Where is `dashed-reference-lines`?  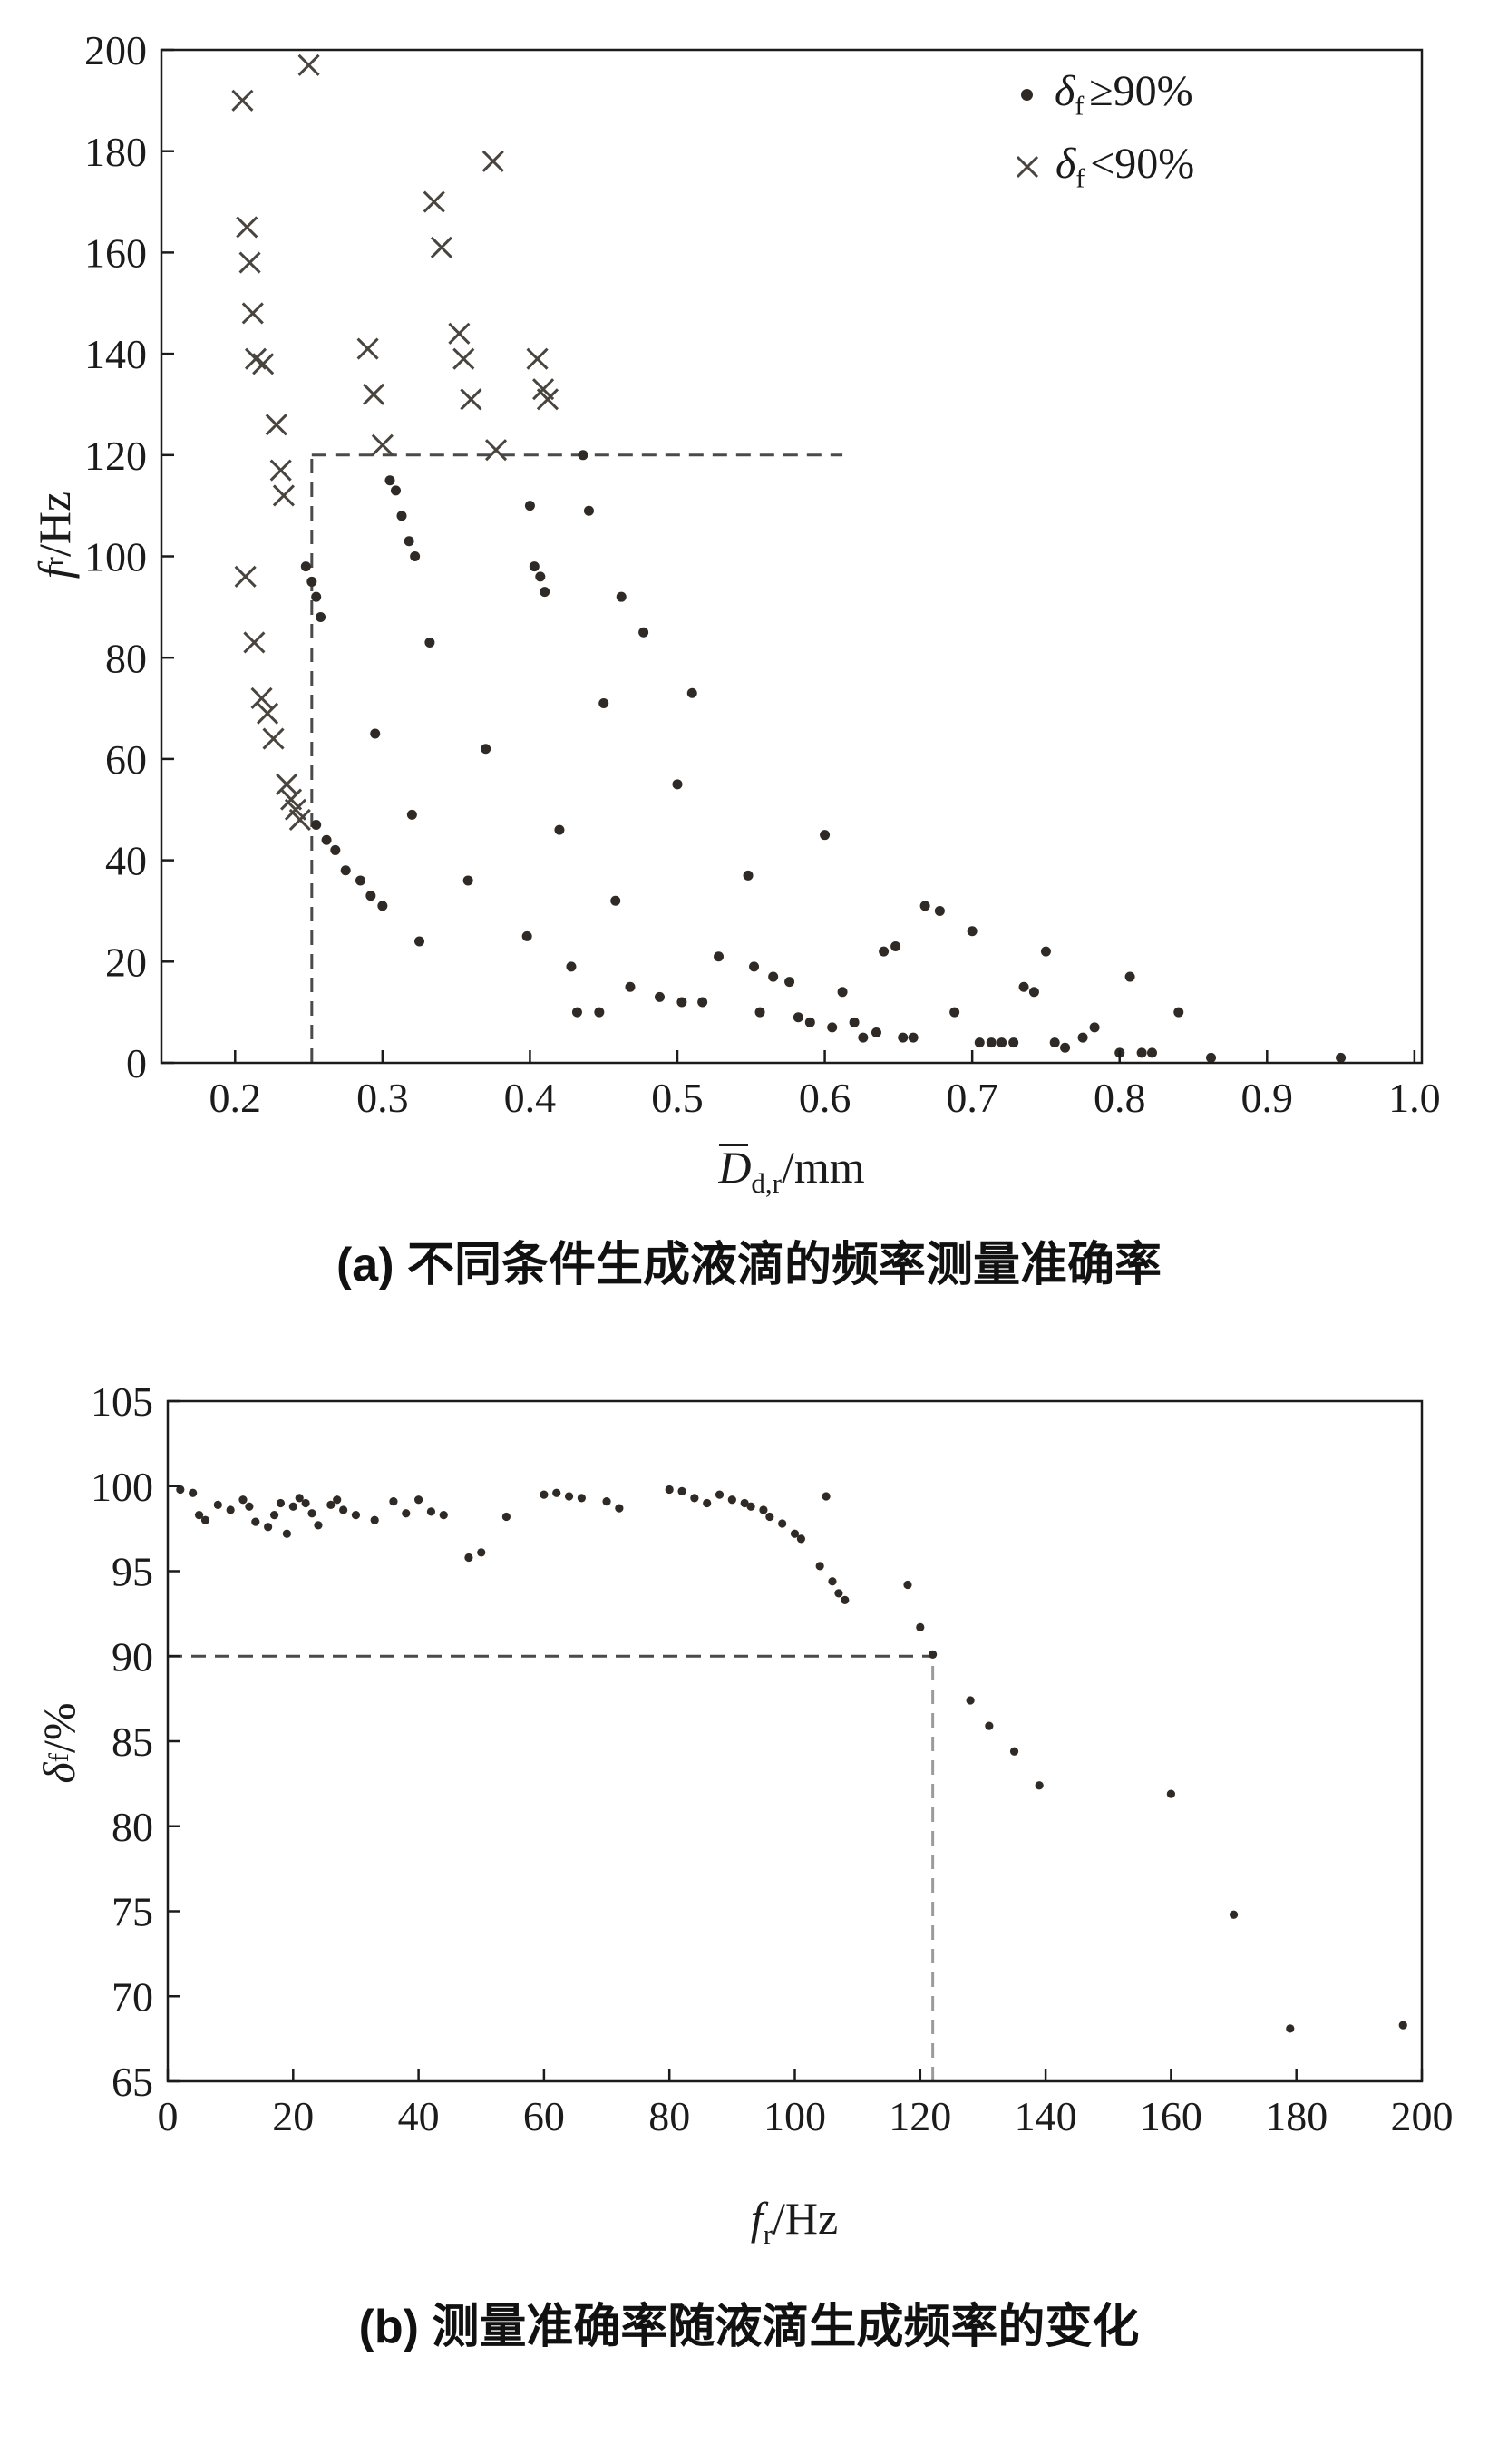
dashed-reference-lines is located at coordinates (551, 1867).